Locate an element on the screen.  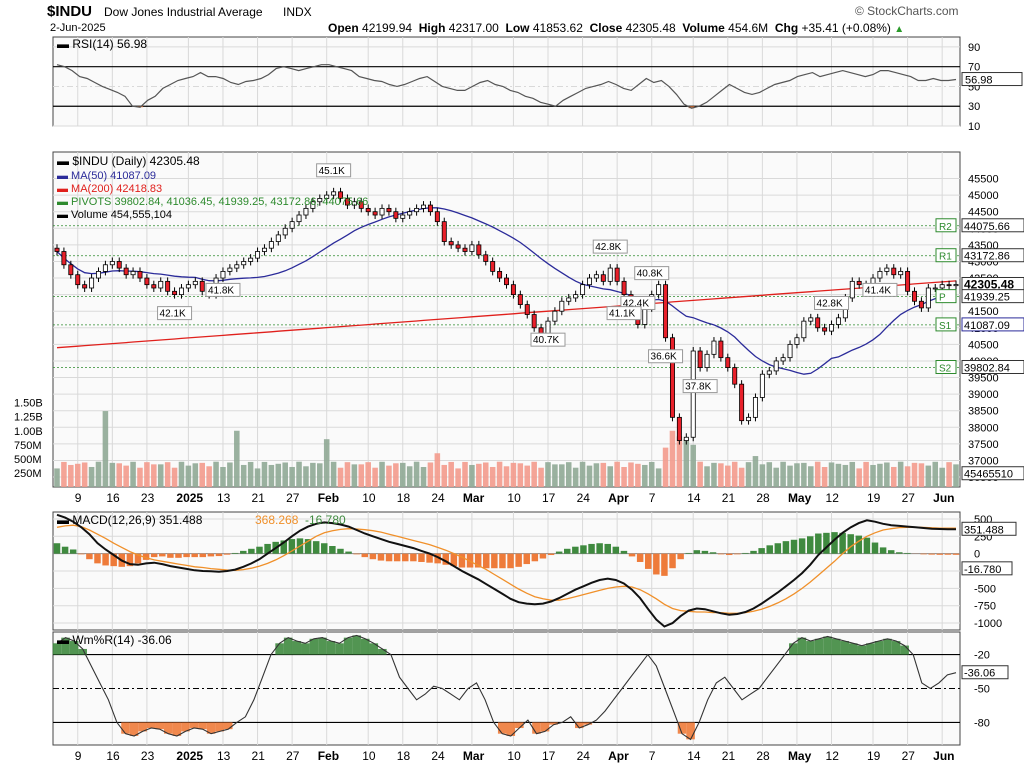
price-annotation: 40.8K is located at coordinates (650, 274).